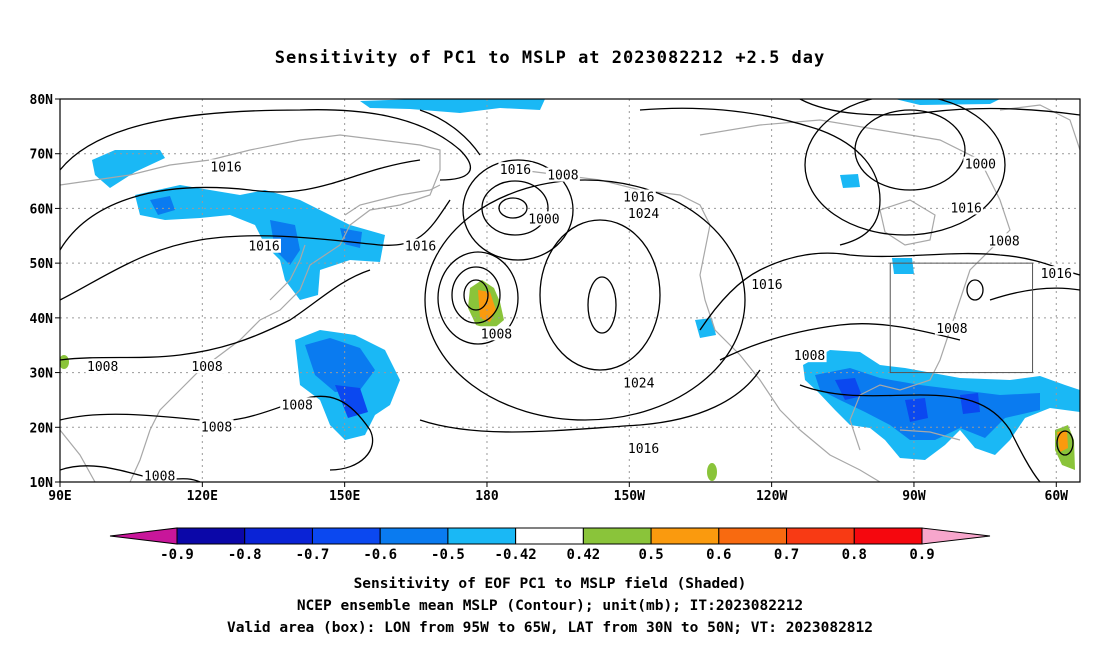  I want to click on colorbar-high-end, so click(956, 536).